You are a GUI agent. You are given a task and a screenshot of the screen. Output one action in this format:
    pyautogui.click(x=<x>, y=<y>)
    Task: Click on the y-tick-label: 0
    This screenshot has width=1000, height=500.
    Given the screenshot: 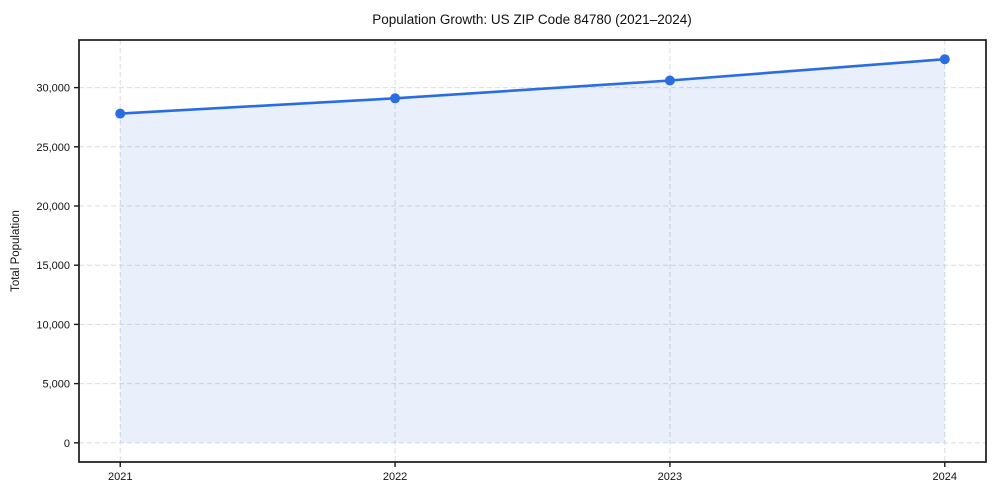 What is the action you would take?
    pyautogui.click(x=67, y=444)
    